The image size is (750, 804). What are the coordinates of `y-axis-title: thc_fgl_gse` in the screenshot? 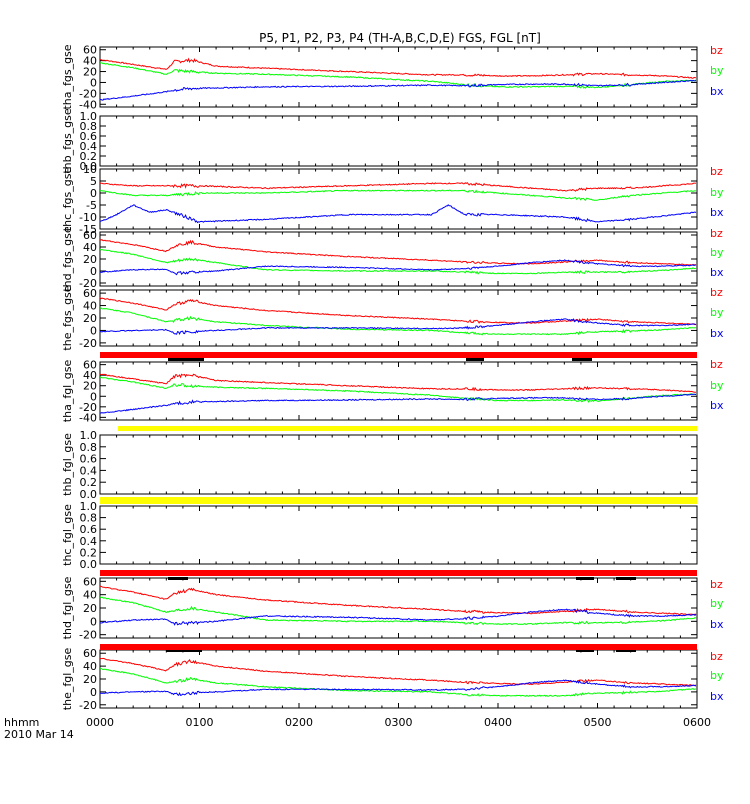 It's located at (67, 535).